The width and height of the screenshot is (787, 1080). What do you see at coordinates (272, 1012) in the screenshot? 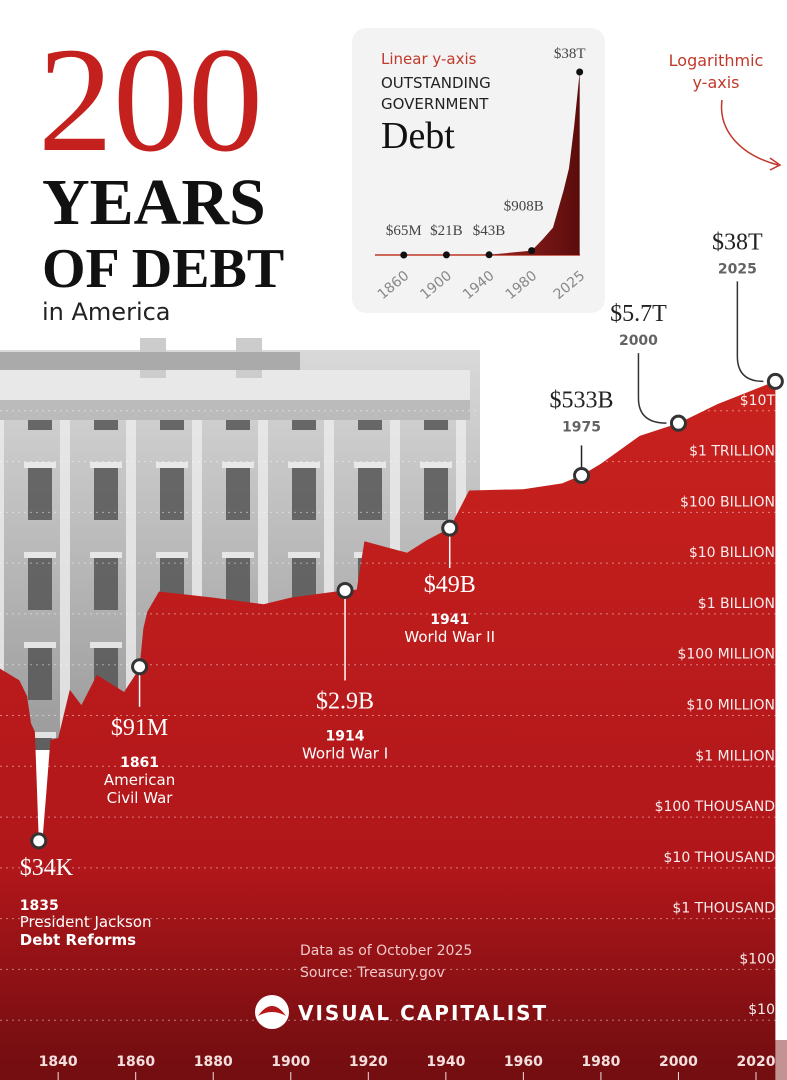
I see `logo` at bounding box center [272, 1012].